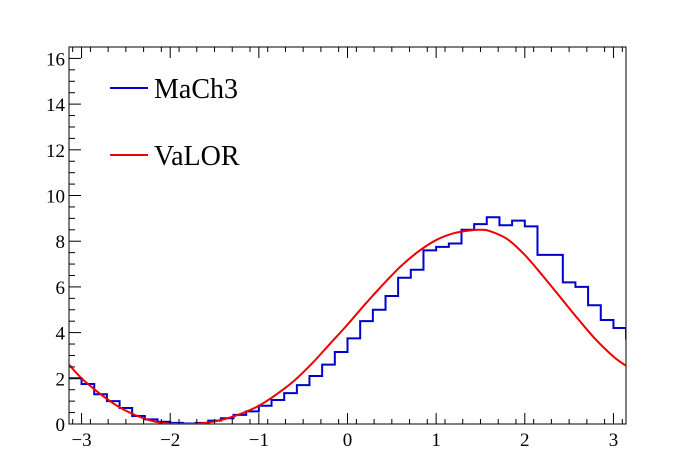 The height and width of the screenshot is (472, 696). Describe the element at coordinates (81, 440) in the screenshot. I see `x-tick-label: −3` at that location.